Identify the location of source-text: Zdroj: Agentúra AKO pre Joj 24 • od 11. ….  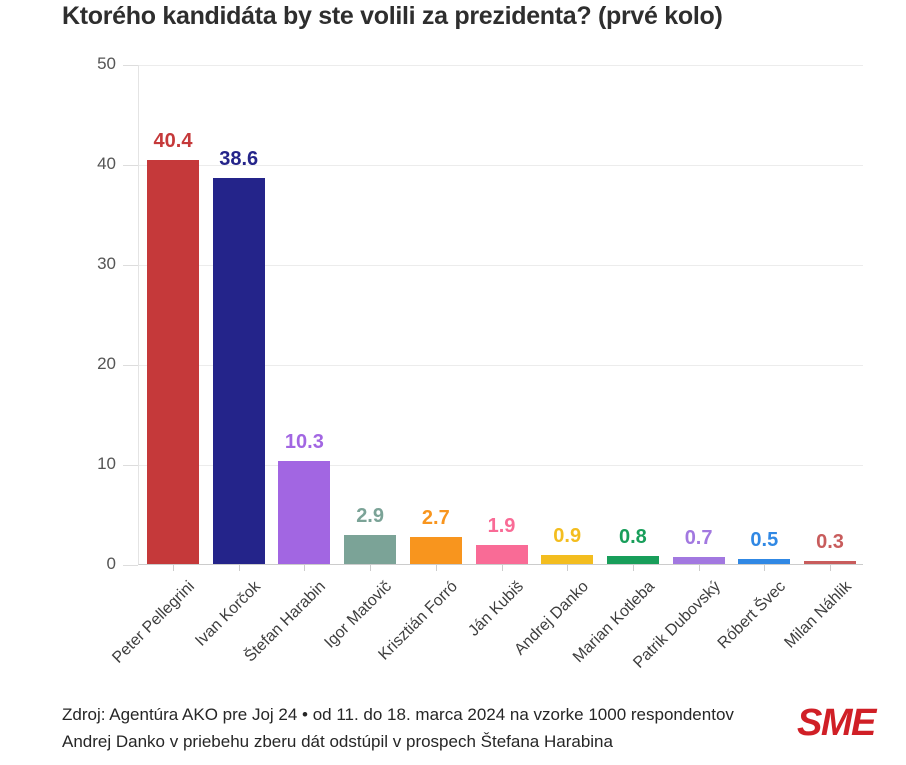
(398, 714).